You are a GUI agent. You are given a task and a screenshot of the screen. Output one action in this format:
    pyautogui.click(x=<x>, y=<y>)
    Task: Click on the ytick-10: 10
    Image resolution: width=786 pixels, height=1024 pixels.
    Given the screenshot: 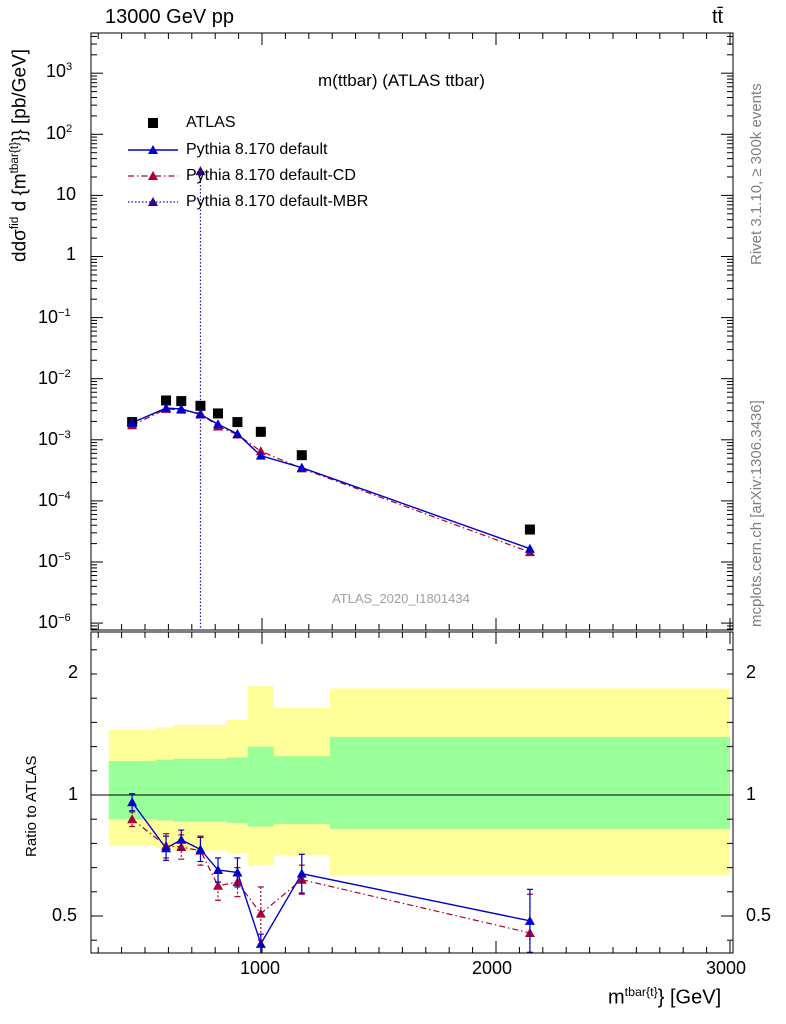 What is the action you would take?
    pyautogui.click(x=66, y=194)
    